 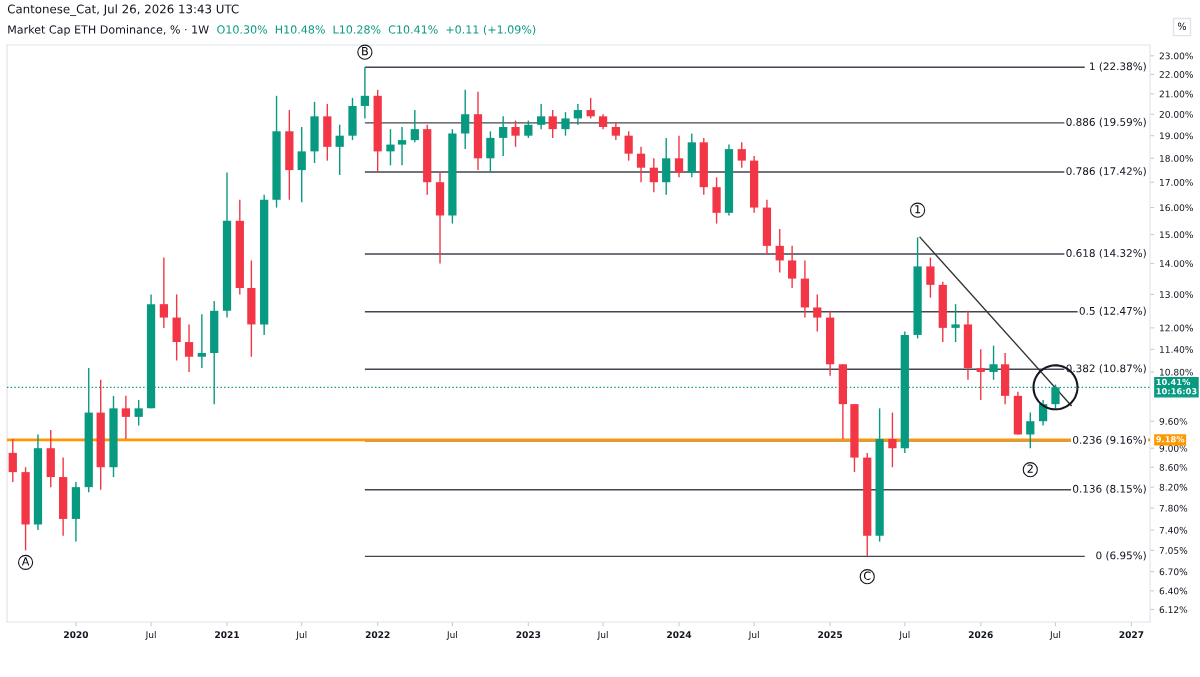 I want to click on y-tick-label: 16.00%, so click(x=1176, y=208).